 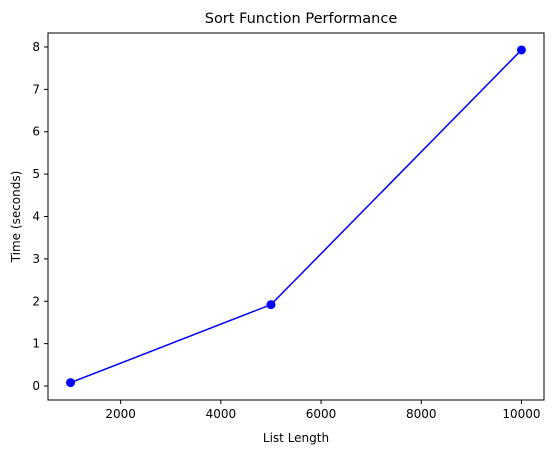 What do you see at coordinates (36, 174) in the screenshot?
I see `y-tick-label-5: 5` at bounding box center [36, 174].